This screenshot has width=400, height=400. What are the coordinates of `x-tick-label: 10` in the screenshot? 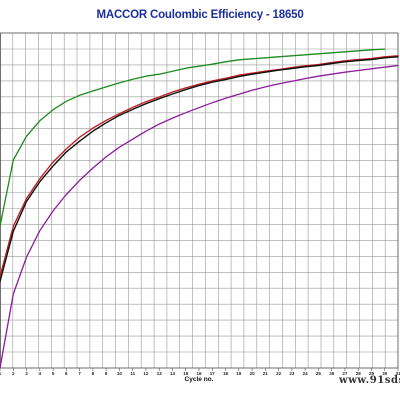 It's located at (120, 373).